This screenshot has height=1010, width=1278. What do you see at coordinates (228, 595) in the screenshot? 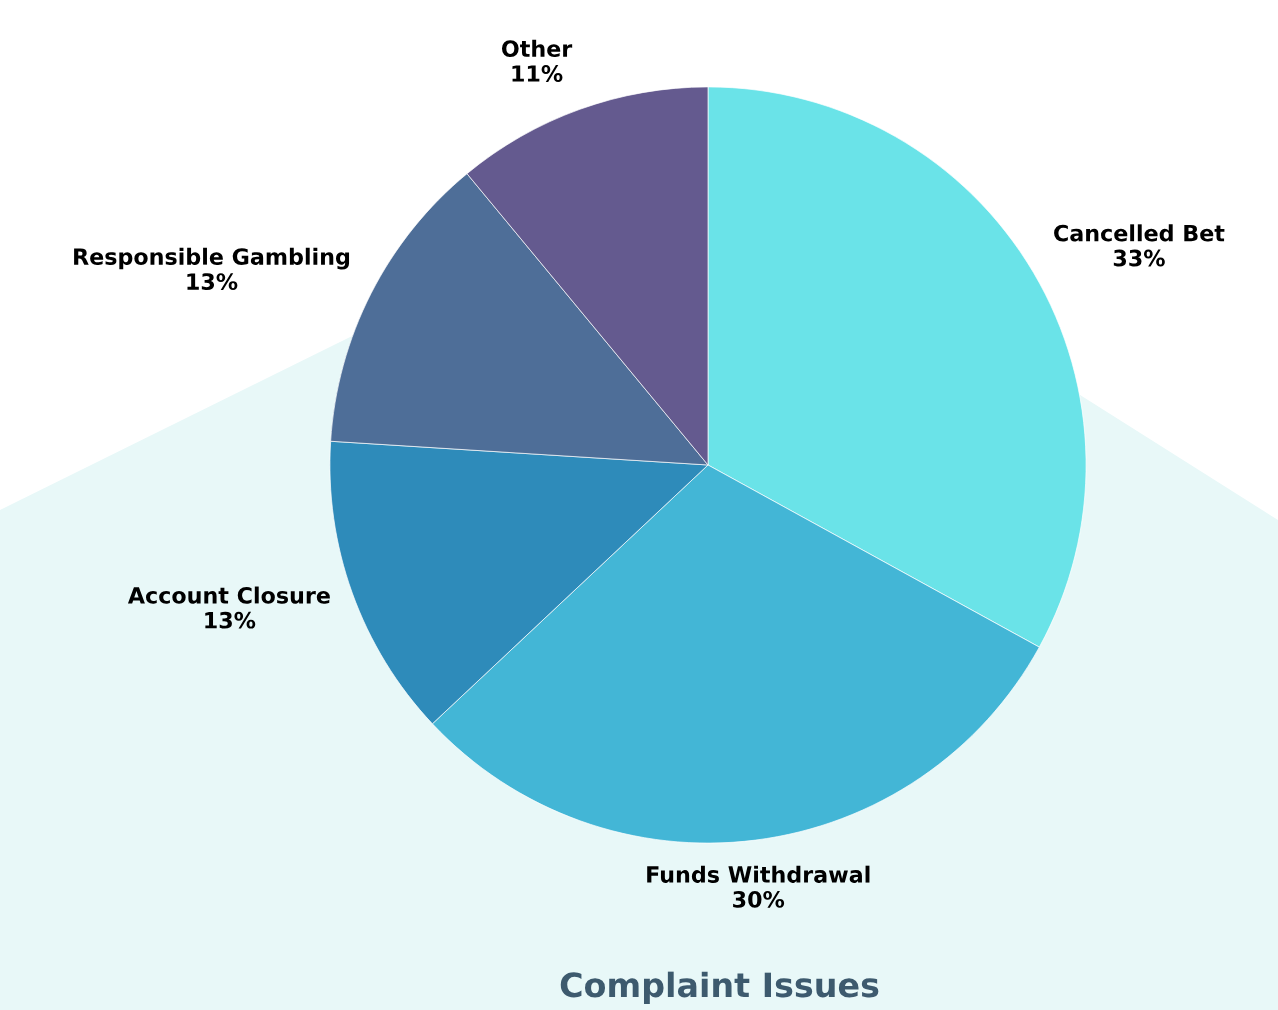
I see `slice-label: Account Closure` at bounding box center [228, 595].